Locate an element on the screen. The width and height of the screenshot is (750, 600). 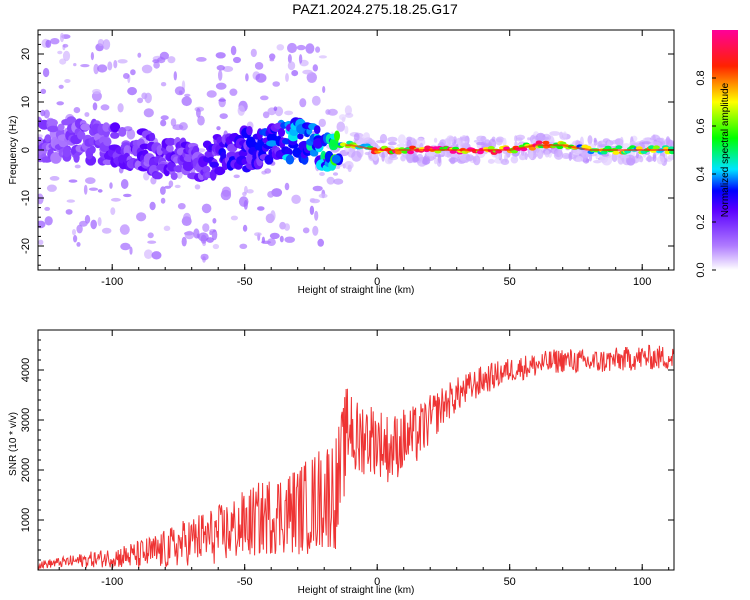
x-tick-label: -50 is located at coordinates (245, 582).